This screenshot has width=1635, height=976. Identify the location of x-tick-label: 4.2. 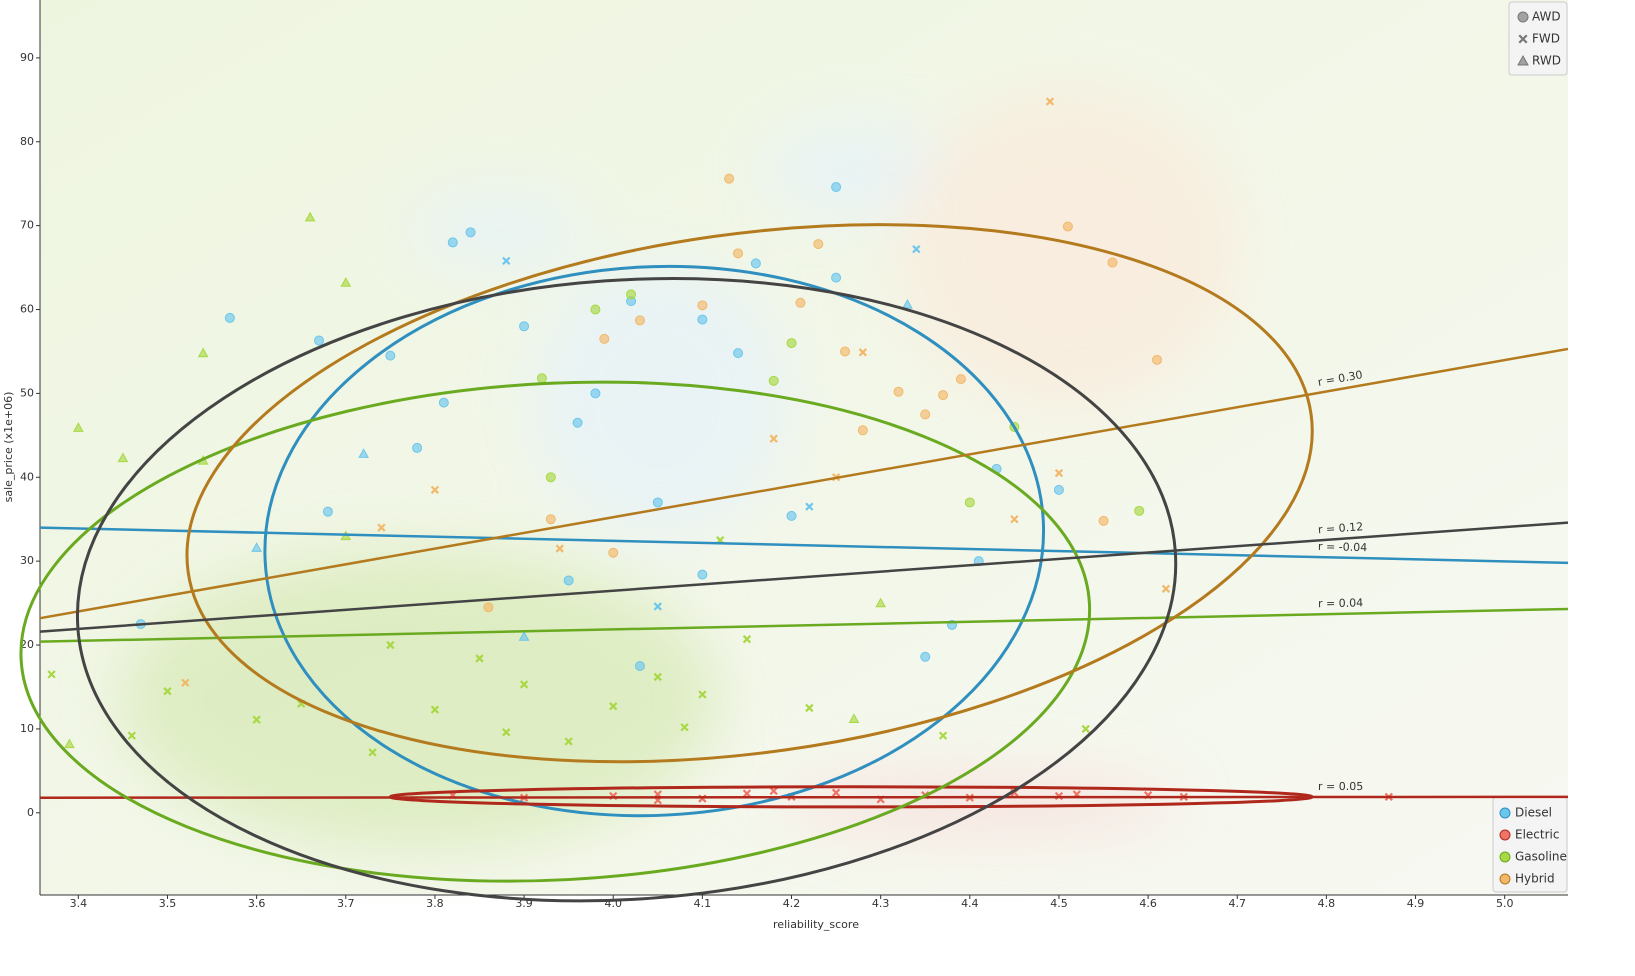
(792, 903).